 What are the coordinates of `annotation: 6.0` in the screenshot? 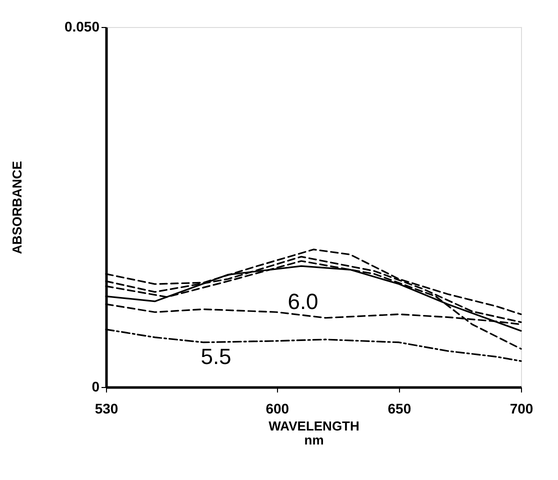 It's located at (303, 301).